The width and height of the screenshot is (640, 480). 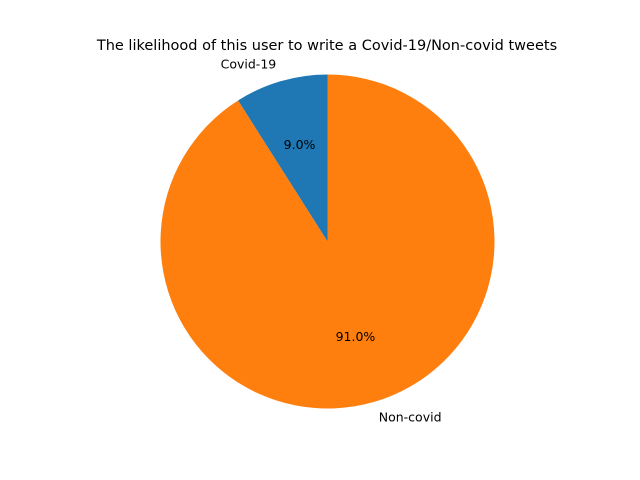 I want to click on slice-percent-label: 9.0%, so click(x=300, y=144).